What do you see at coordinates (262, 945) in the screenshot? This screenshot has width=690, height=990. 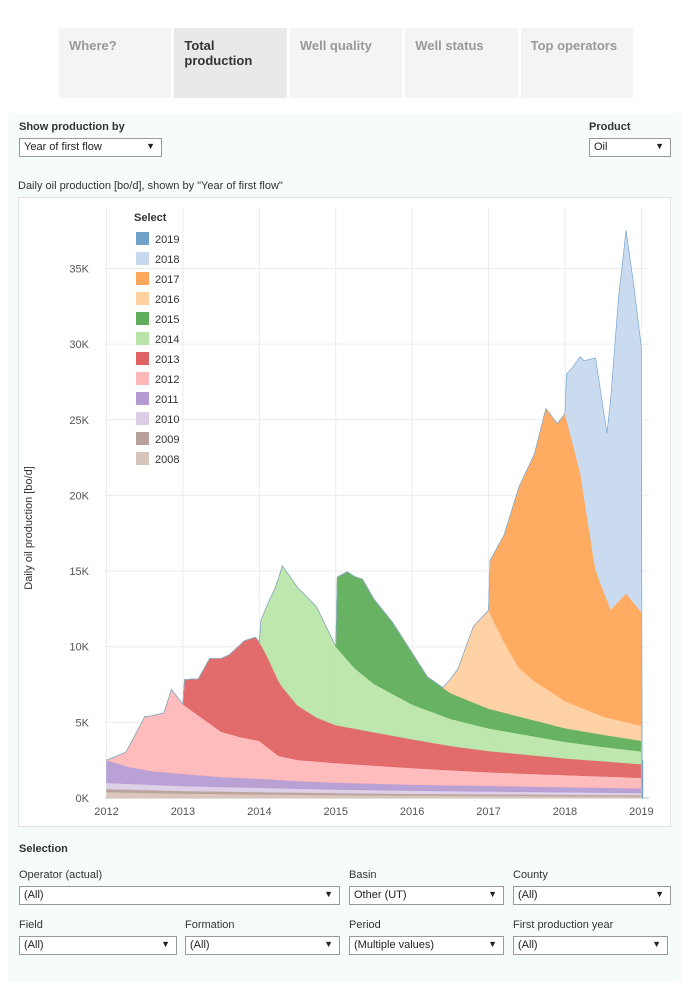 I see `filter-formation-dropdown: (All) ▼` at bounding box center [262, 945].